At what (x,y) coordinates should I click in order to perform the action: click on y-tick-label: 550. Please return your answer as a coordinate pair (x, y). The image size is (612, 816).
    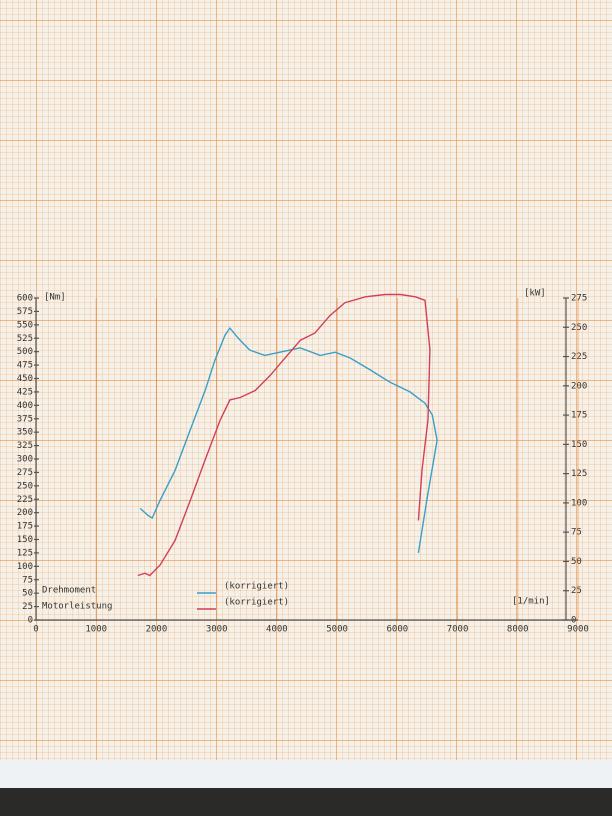
    Looking at the image, I should click on (25, 325).